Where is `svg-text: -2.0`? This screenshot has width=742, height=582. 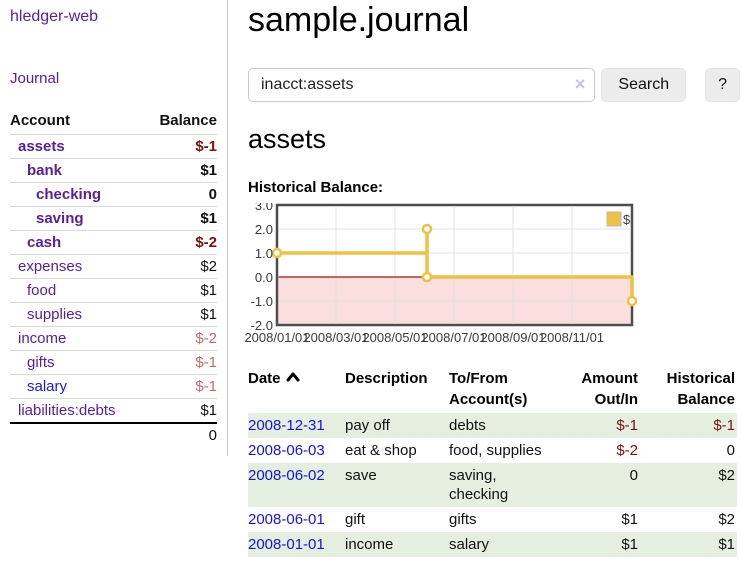 svg-text: -2.0 is located at coordinates (262, 325).